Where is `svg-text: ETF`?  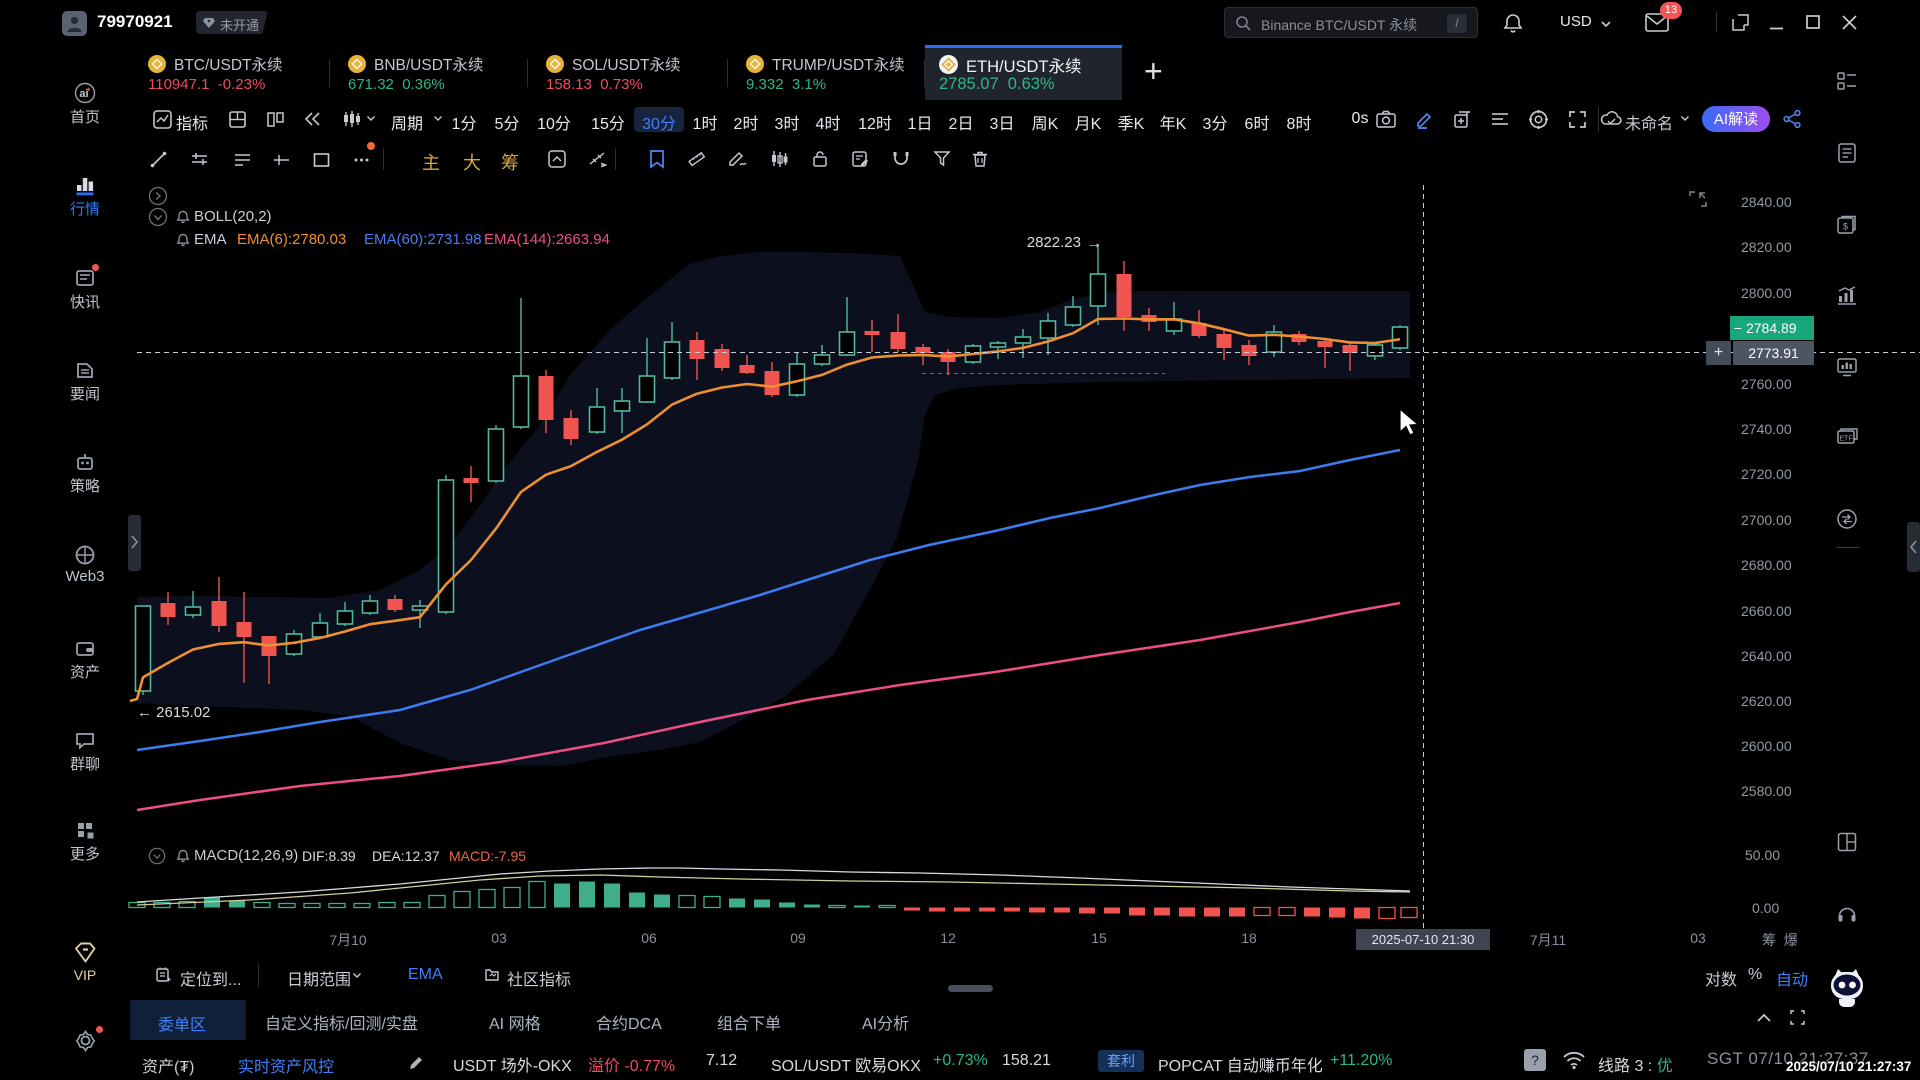
svg-text: ETF is located at coordinates (1845, 439).